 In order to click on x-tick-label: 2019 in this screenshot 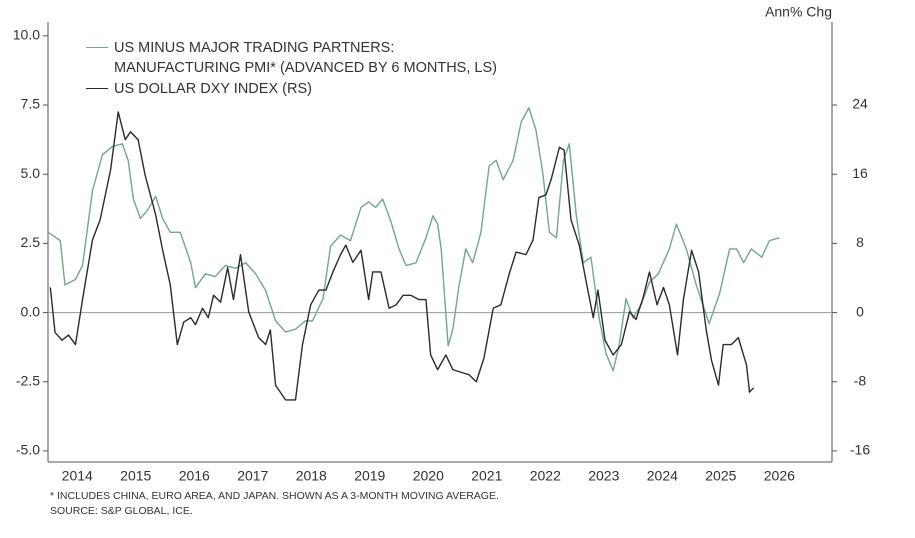, I will do `click(369, 476)`.